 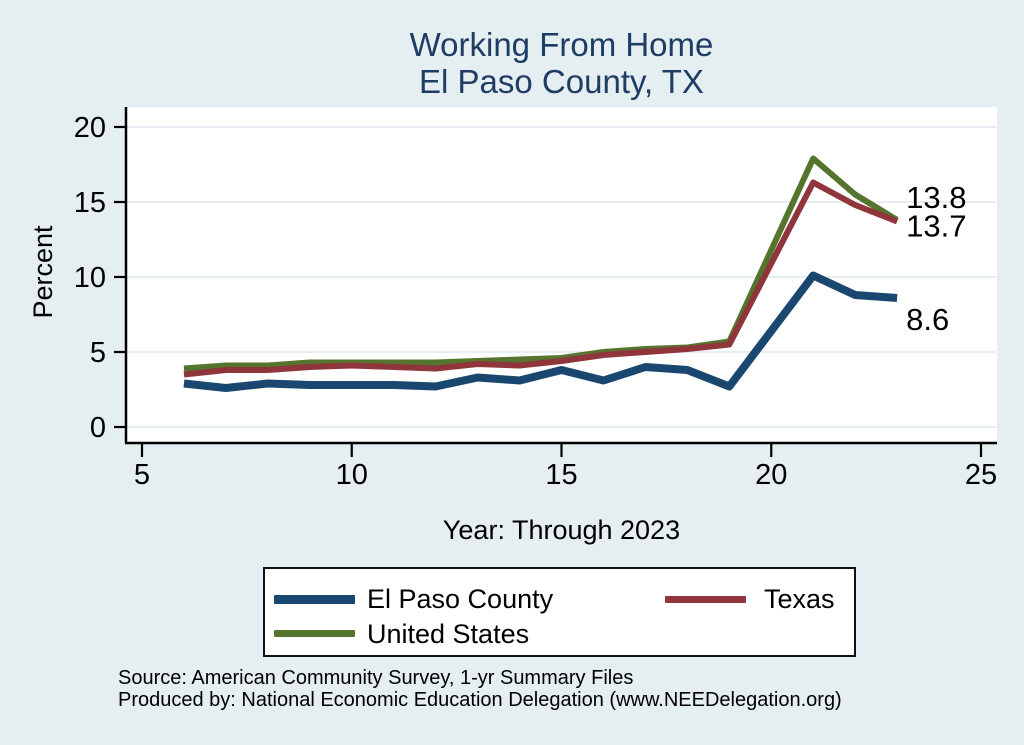 I want to click on legend-label-texas: Texas, so click(x=799, y=599).